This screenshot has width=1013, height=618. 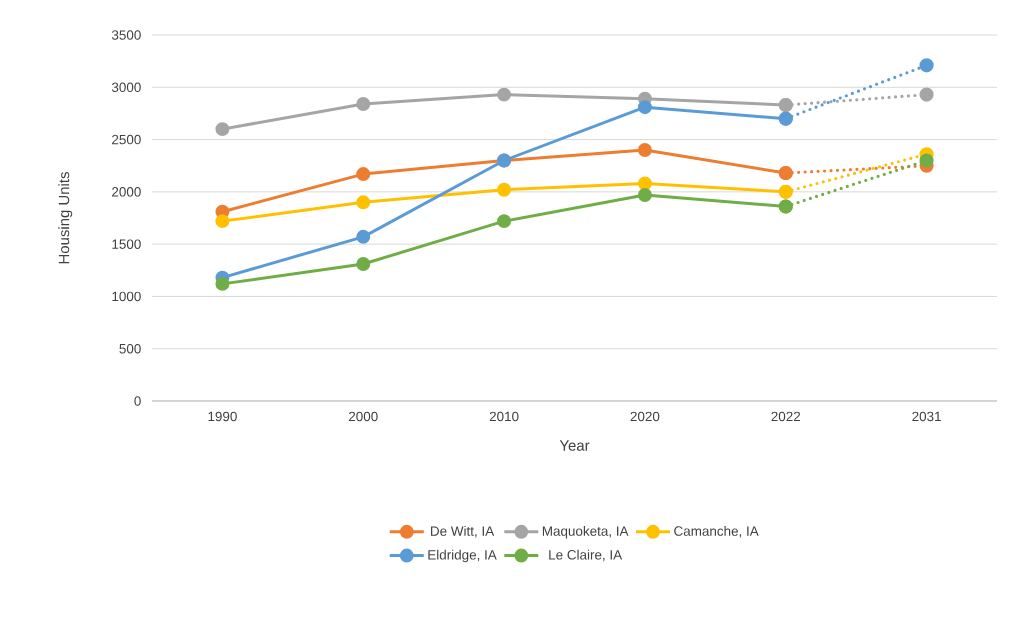 What do you see at coordinates (222, 416) in the screenshot?
I see `x-tick-label: 1990` at bounding box center [222, 416].